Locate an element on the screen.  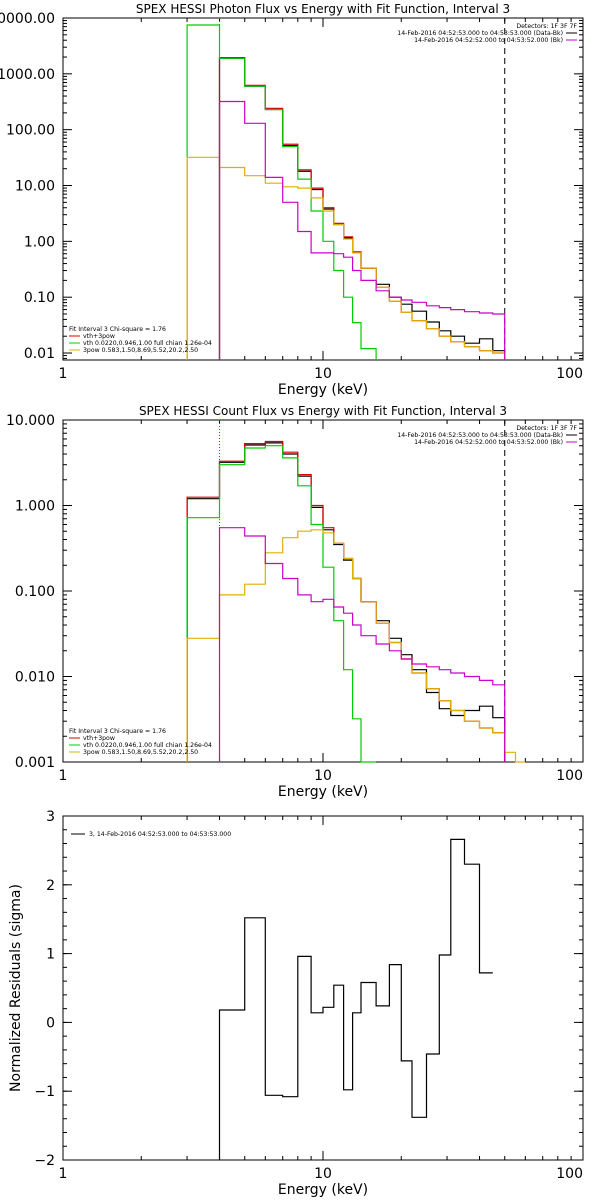
y-tick-label: 1.00 is located at coordinates (39, 242).